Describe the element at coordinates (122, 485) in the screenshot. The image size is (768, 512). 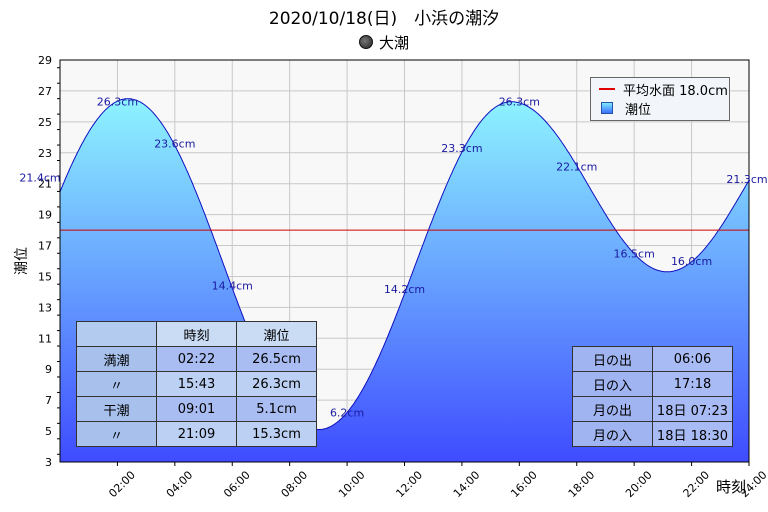
I see `x-tick-label: 02:00` at that location.